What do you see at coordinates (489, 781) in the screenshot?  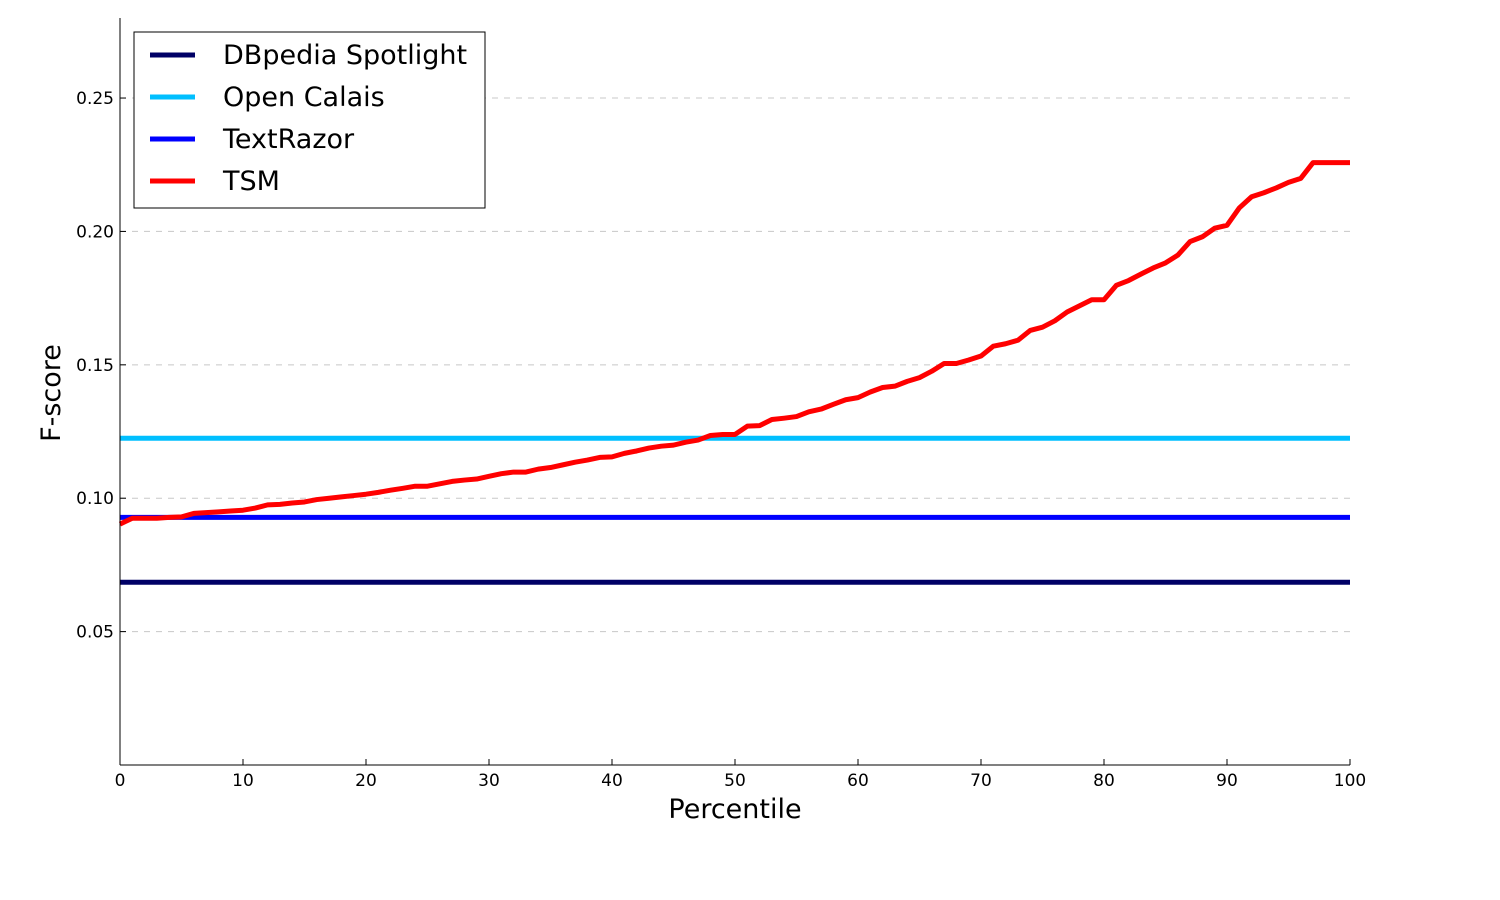 I see `x-tick-label: 30` at bounding box center [489, 781].